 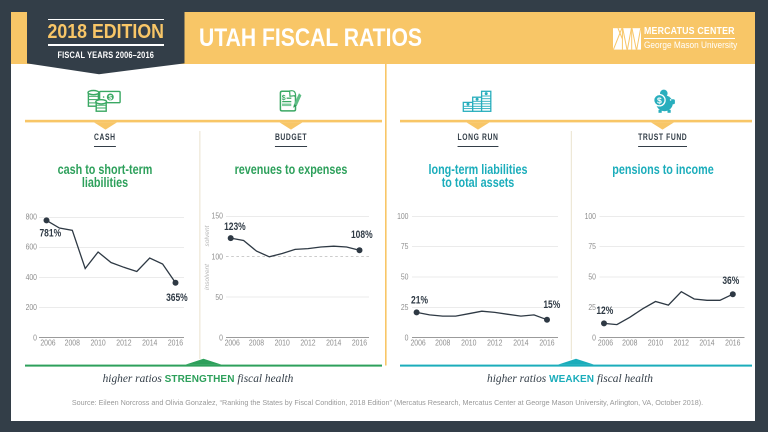 I want to click on svg-text: 800, so click(x=31, y=217).